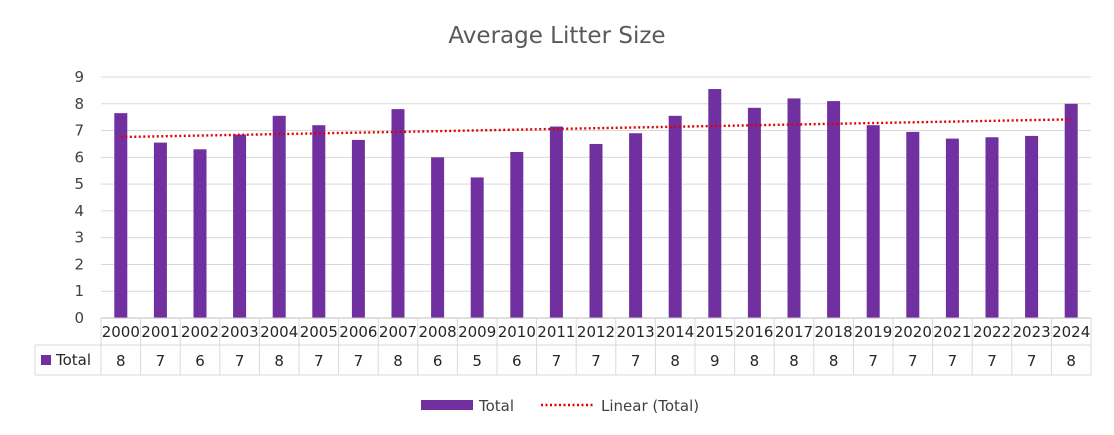 This screenshot has width=1114, height=435. I want to click on x-category-label: 2001, so click(160, 332).